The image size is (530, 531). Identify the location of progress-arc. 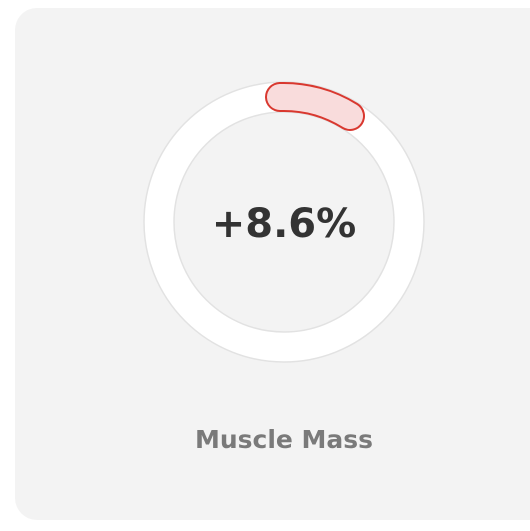
(315, 106).